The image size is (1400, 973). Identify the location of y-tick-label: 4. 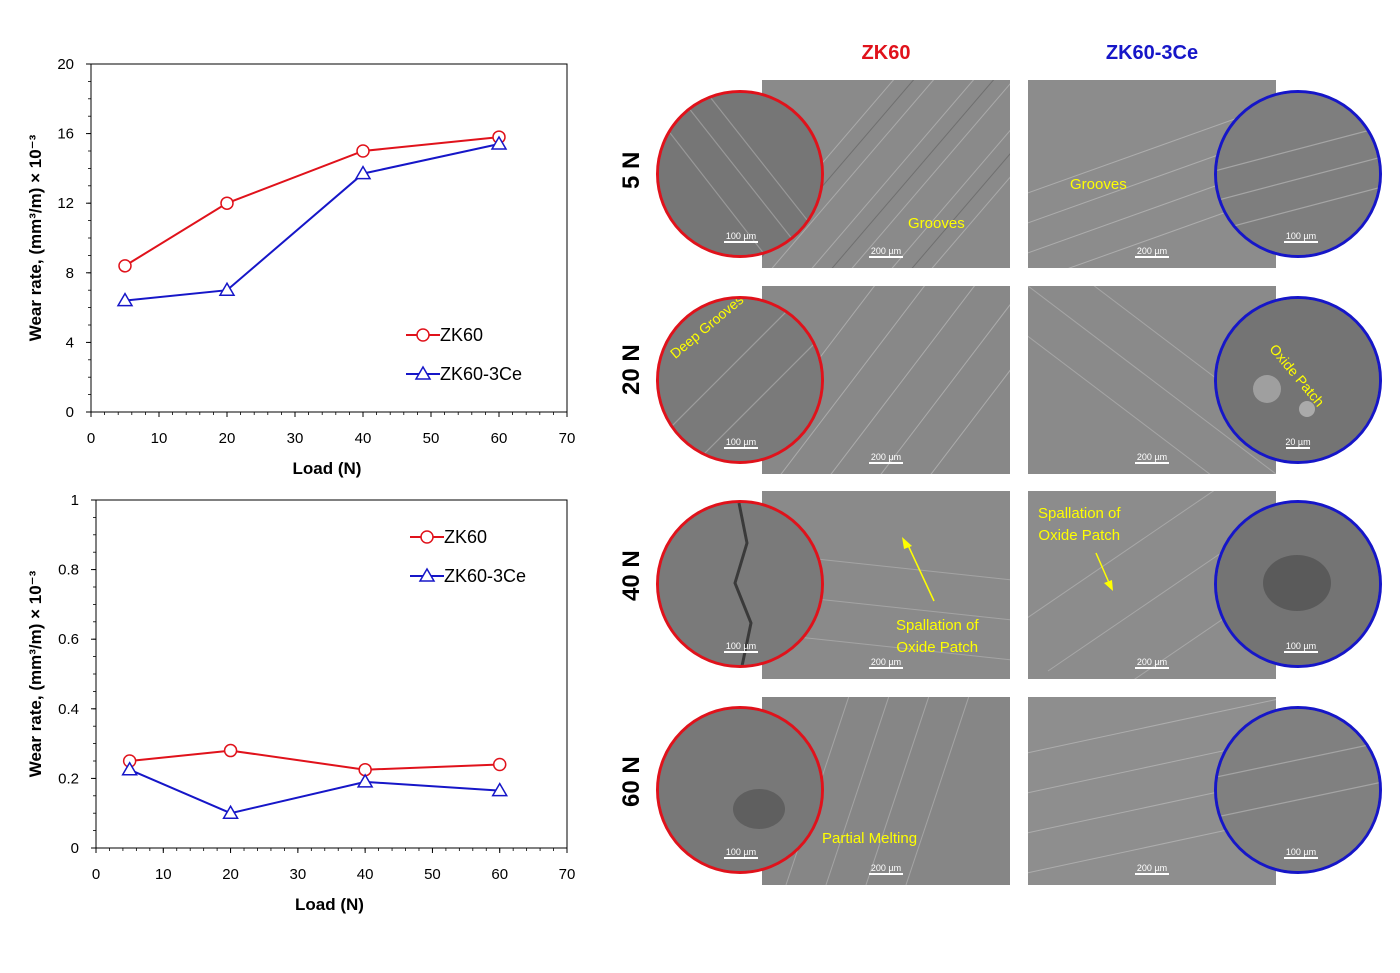
(70, 342).